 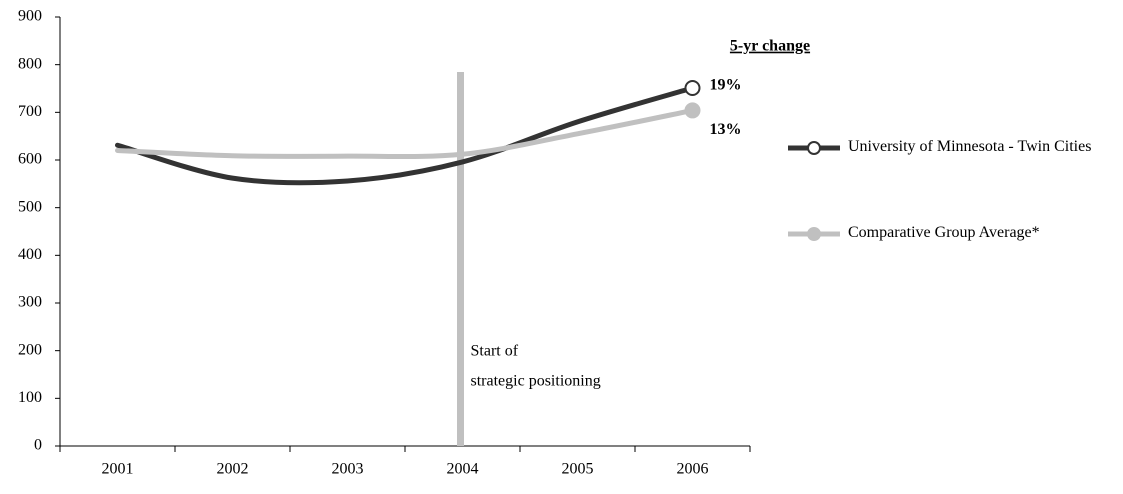 What do you see at coordinates (118, 469) in the screenshot?
I see `x-tick-label: 2001` at bounding box center [118, 469].